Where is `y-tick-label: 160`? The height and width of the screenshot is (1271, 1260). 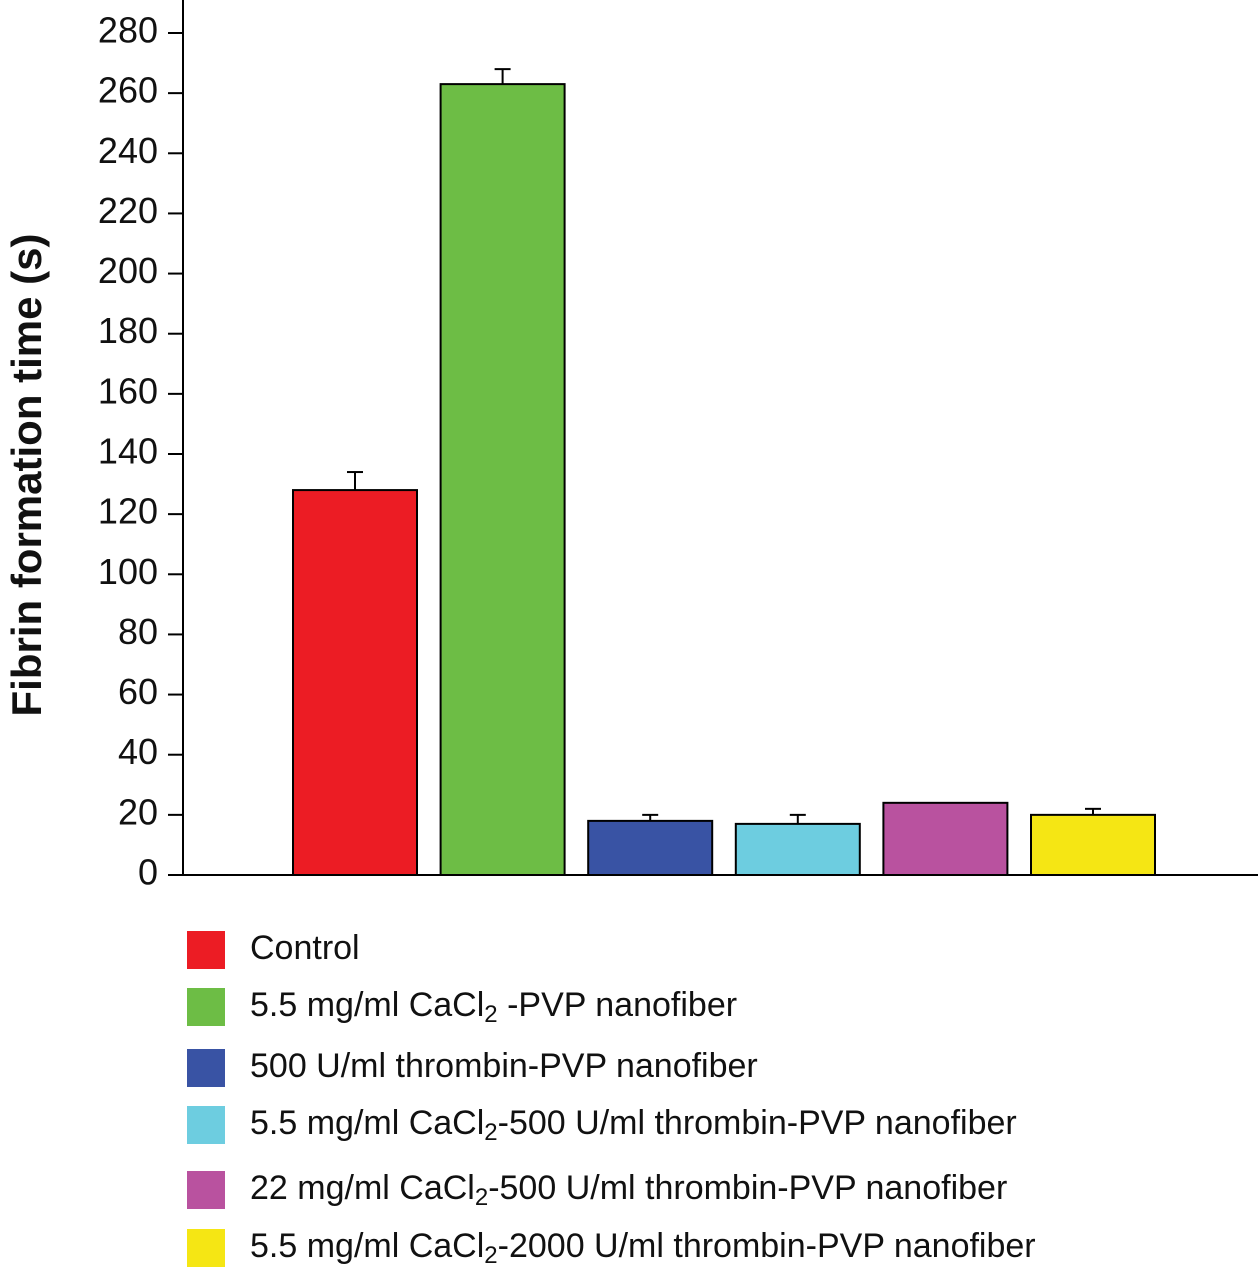
y-tick-label: 160 is located at coordinates (128, 390).